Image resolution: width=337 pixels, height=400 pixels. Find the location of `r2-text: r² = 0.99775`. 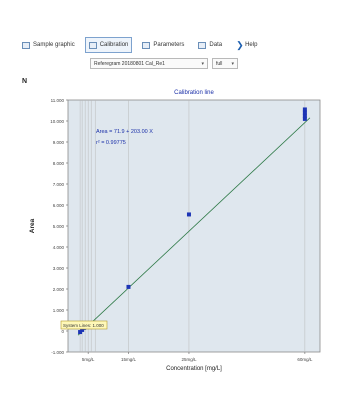

r2-text: r² = 0.99775 is located at coordinates (111, 143).